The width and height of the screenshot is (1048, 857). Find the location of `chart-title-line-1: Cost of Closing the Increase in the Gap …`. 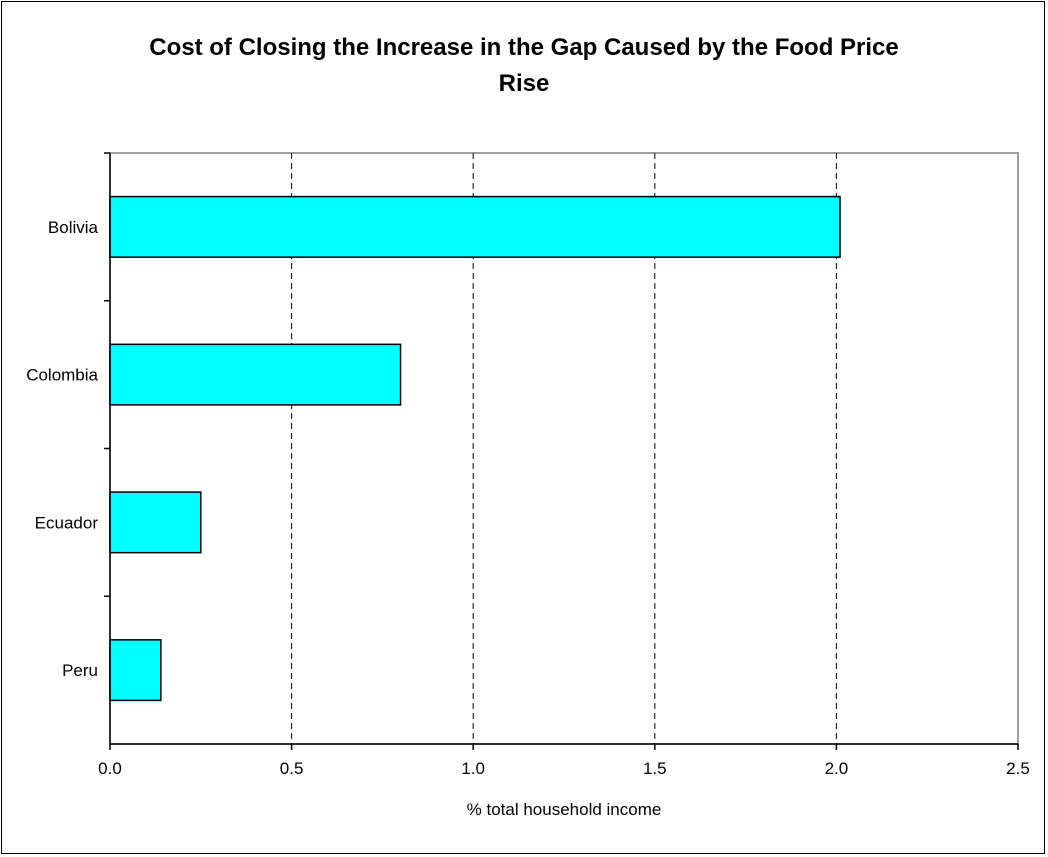

chart-title-line-1: Cost of Closing the Increase in the Gap … is located at coordinates (524, 47).